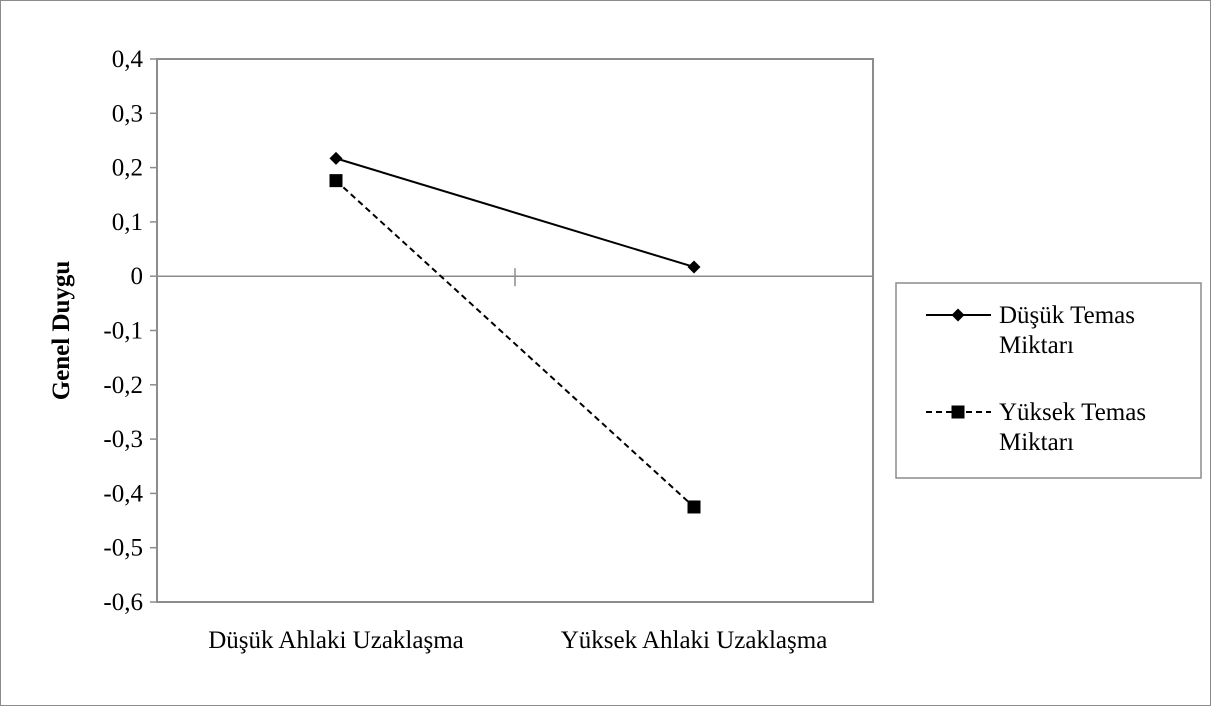  I want to click on y-axis-title: Genel Duygu, so click(61, 331).